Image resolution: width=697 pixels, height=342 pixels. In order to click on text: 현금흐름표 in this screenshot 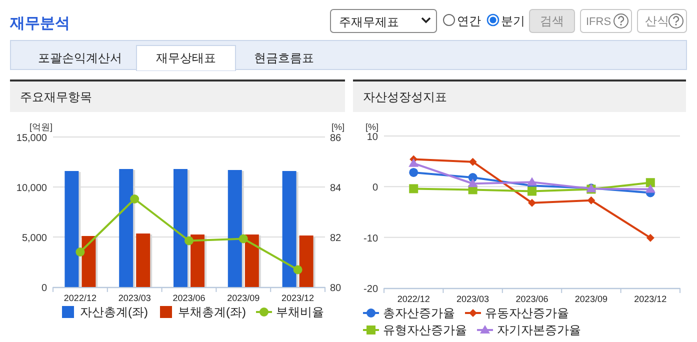, I will do `click(284, 58)`.